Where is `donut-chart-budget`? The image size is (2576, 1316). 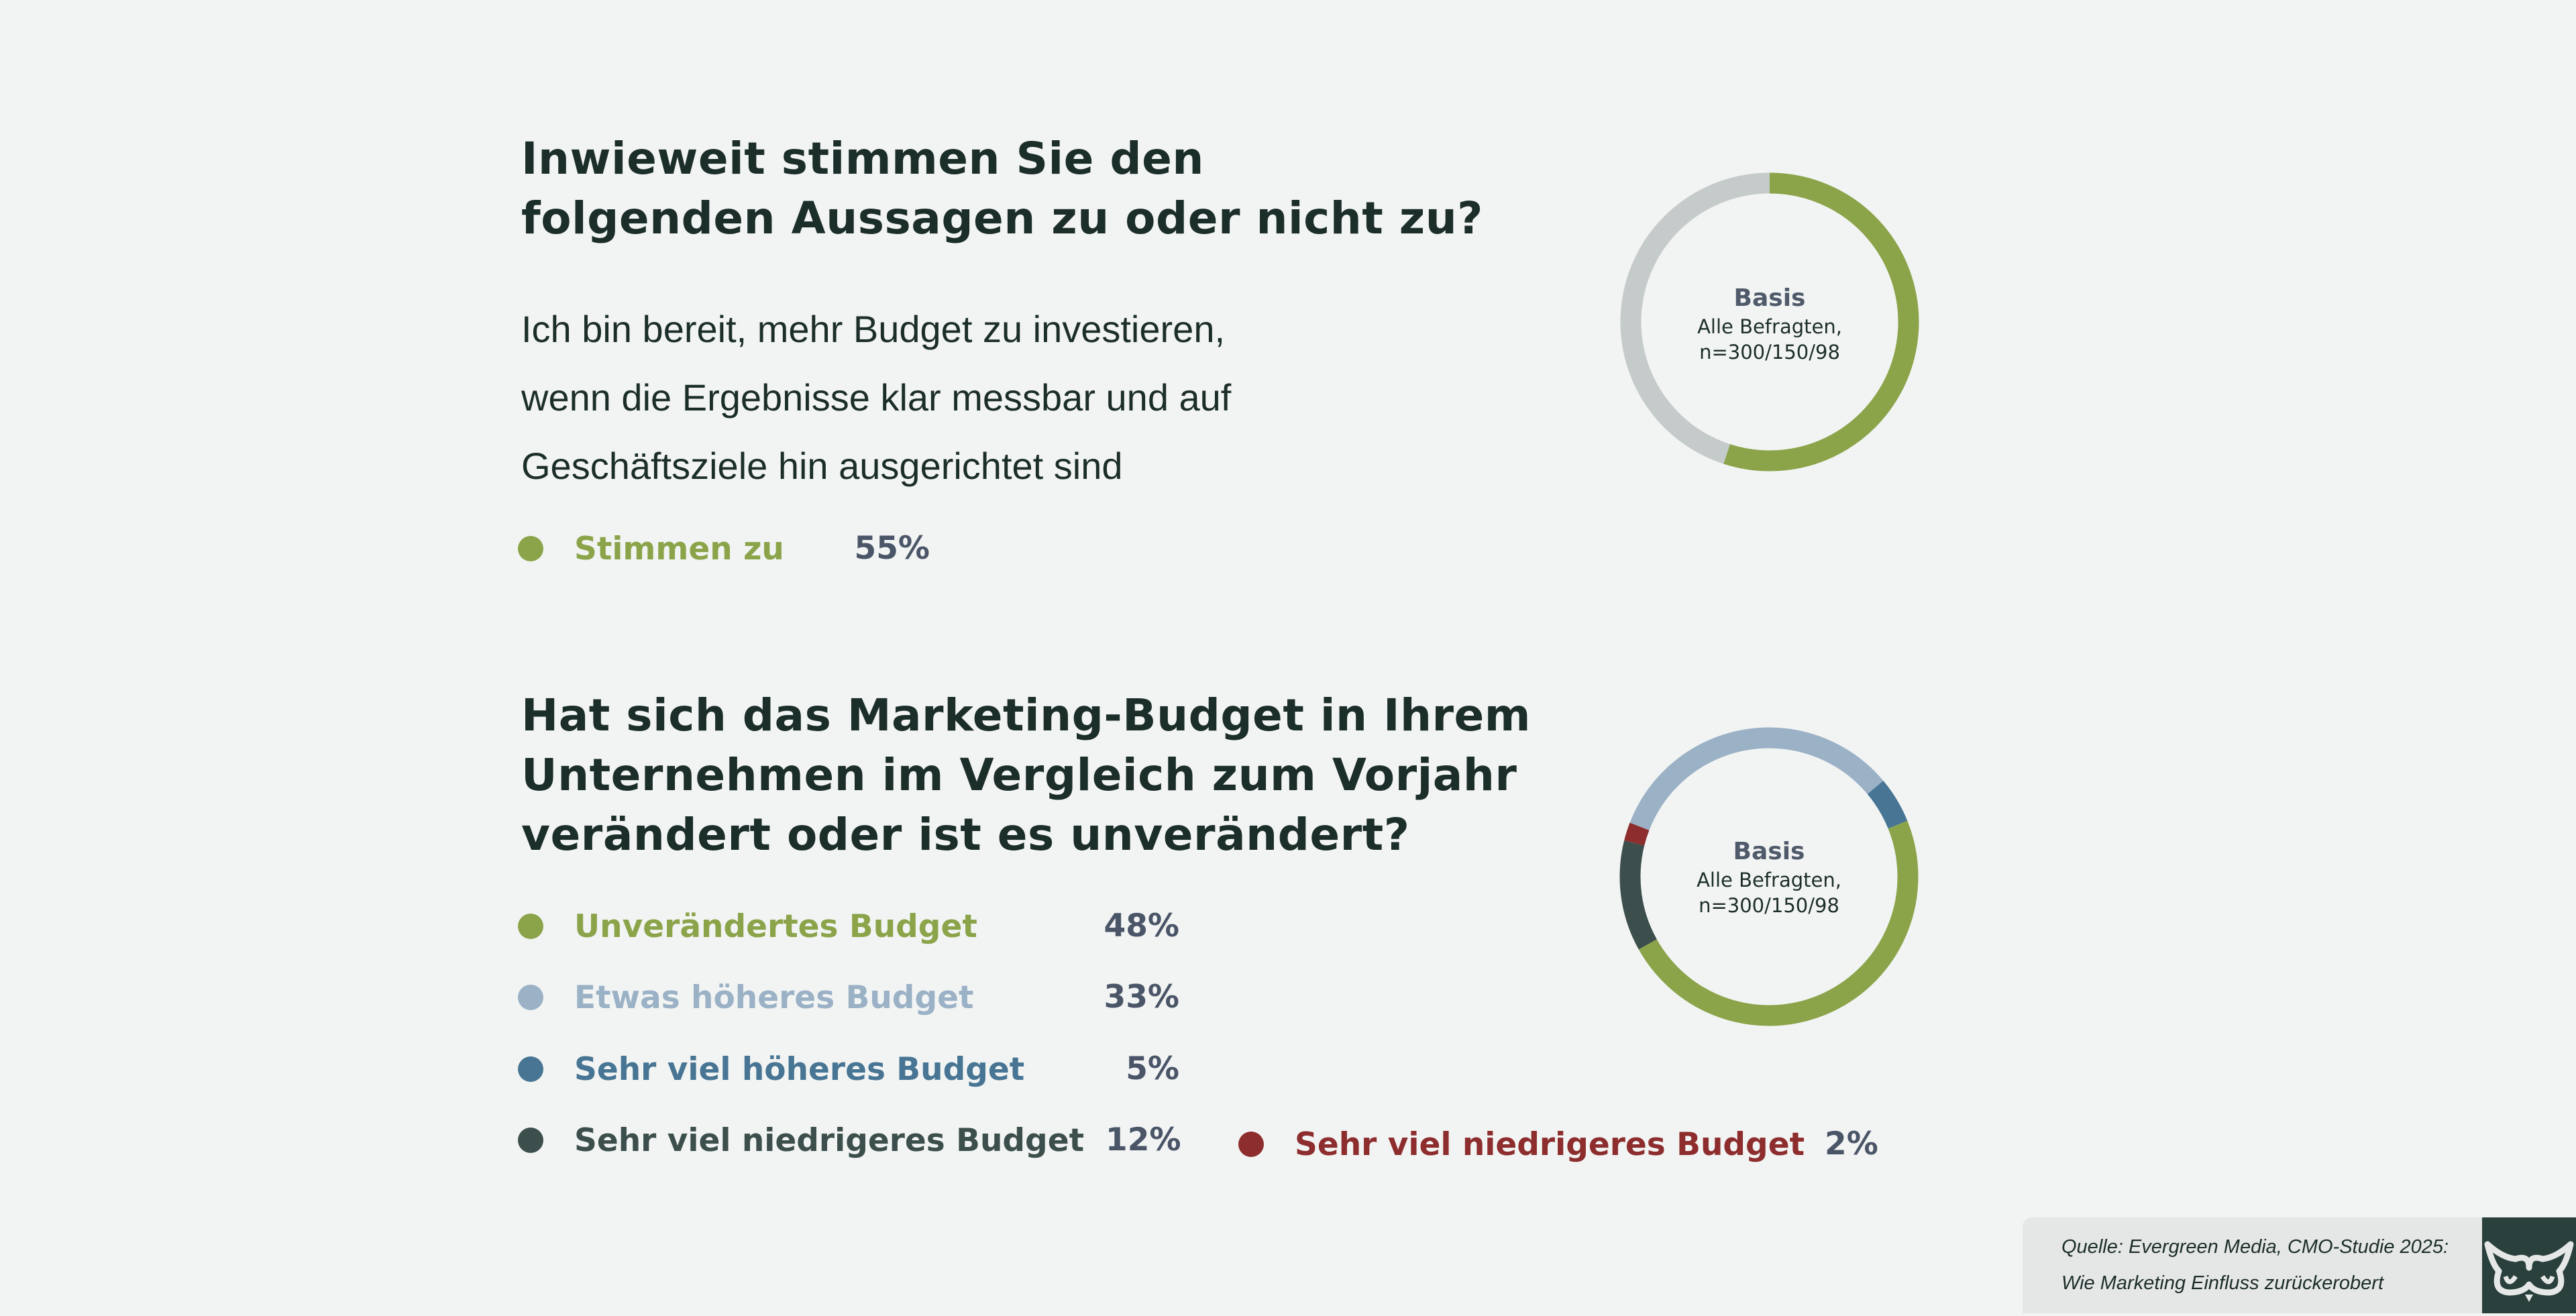 donut-chart-budget is located at coordinates (1769, 876).